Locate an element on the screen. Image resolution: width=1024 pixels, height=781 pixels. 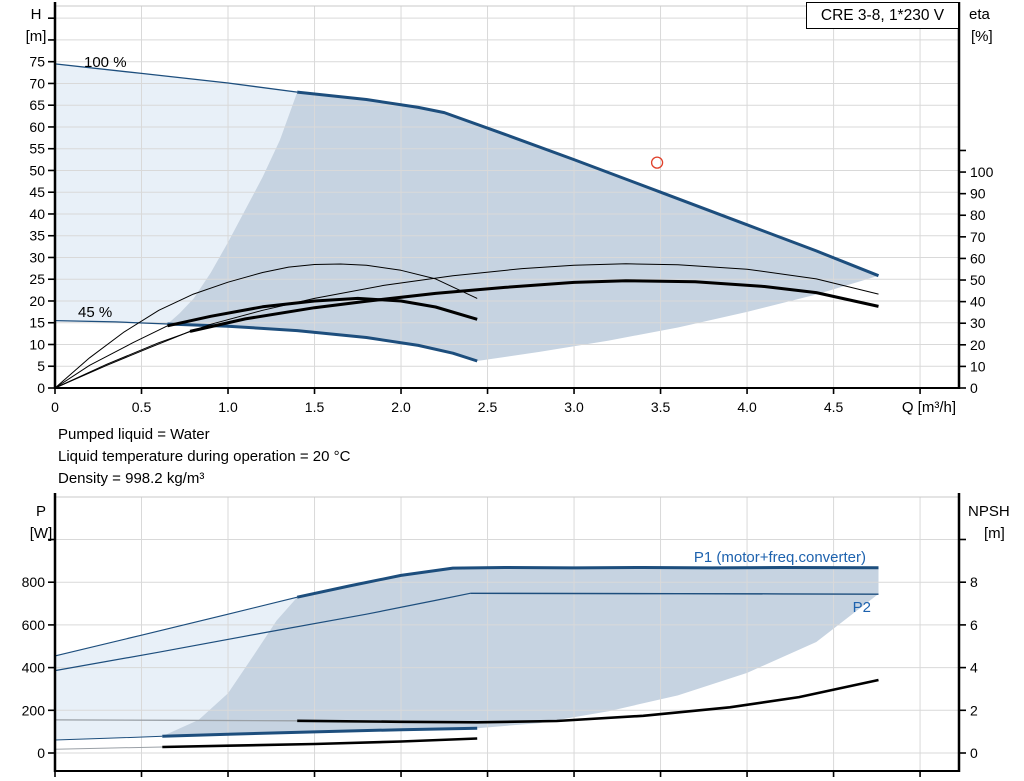
left-tick-label: 70 is located at coordinates (37, 83).